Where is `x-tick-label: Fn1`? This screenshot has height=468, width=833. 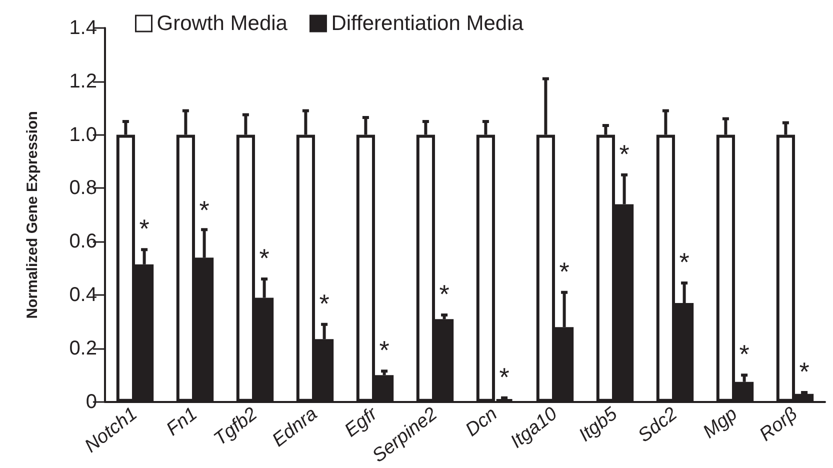 x-tick-label: Fn1 is located at coordinates (182, 422).